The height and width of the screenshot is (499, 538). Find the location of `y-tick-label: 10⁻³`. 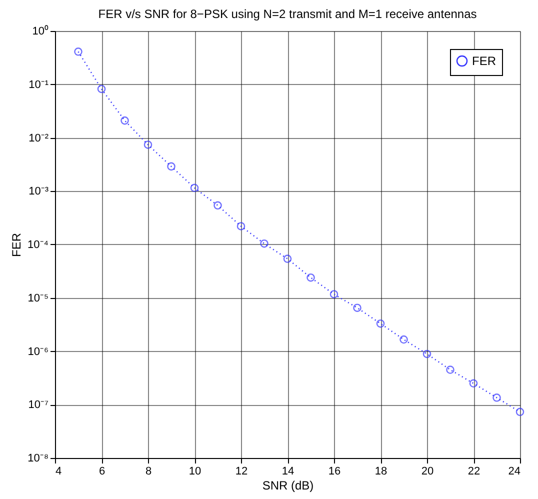

y-tick-label: 10⁻³ is located at coordinates (38, 192).